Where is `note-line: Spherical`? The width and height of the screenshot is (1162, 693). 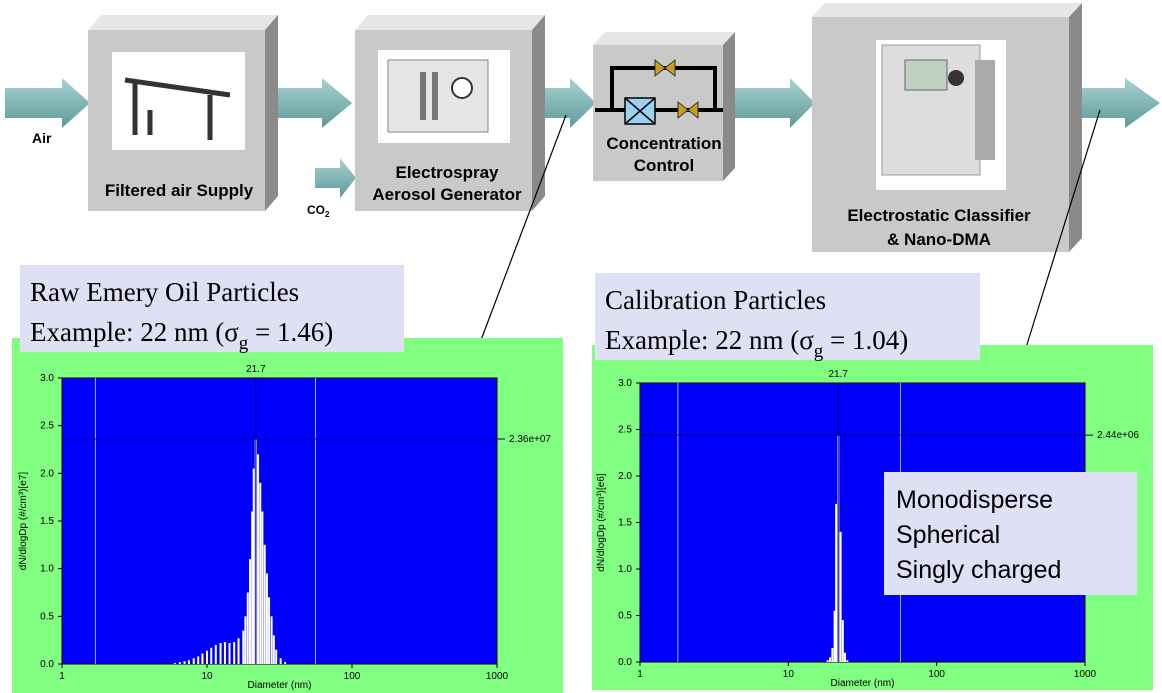
note-line: Spherical is located at coordinates (948, 535).